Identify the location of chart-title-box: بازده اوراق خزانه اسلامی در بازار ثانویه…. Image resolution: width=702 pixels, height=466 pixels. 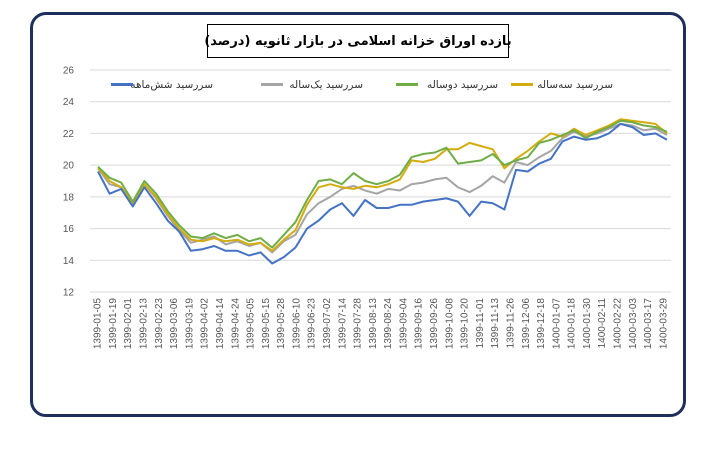
(358, 41).